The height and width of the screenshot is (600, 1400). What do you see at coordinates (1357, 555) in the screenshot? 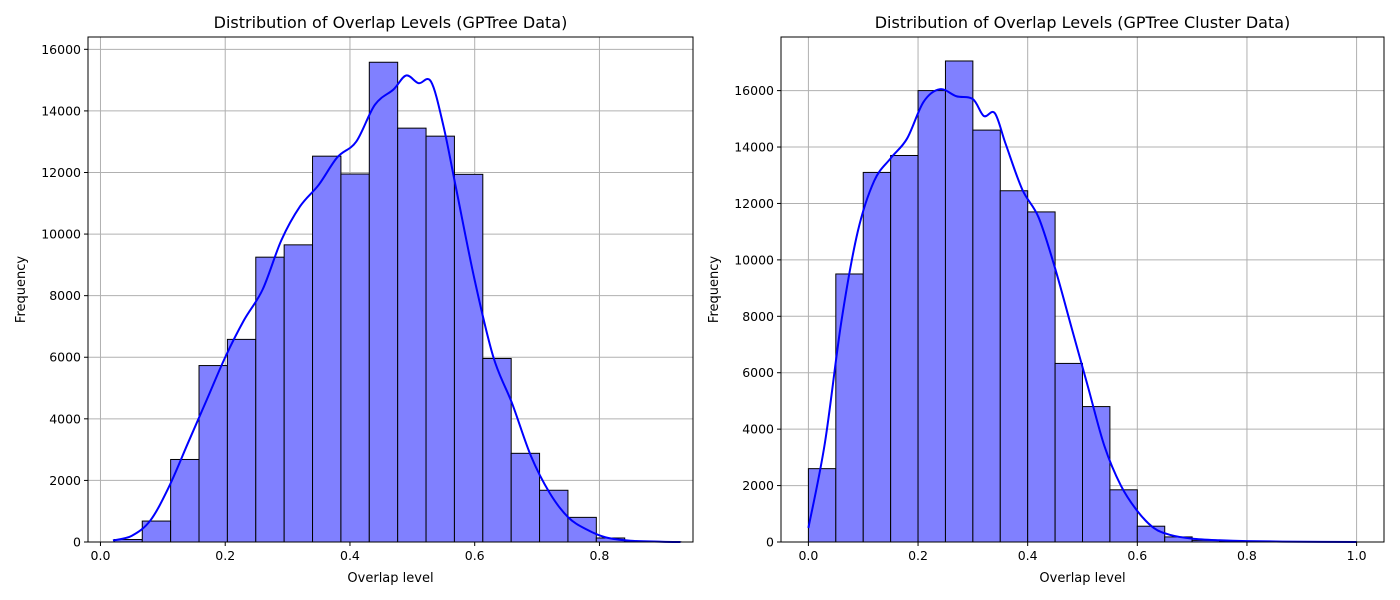
I see `x-tick-label: 1.0` at bounding box center [1357, 555].